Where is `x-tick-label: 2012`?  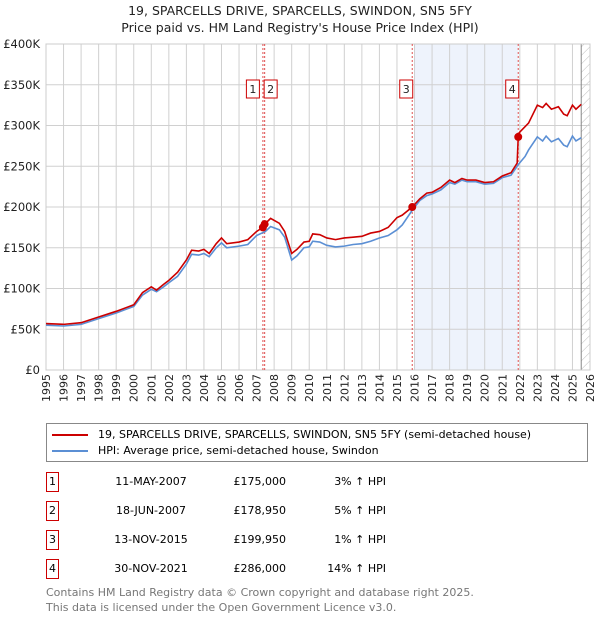 x-tick-label: 2012 is located at coordinates (344, 388).